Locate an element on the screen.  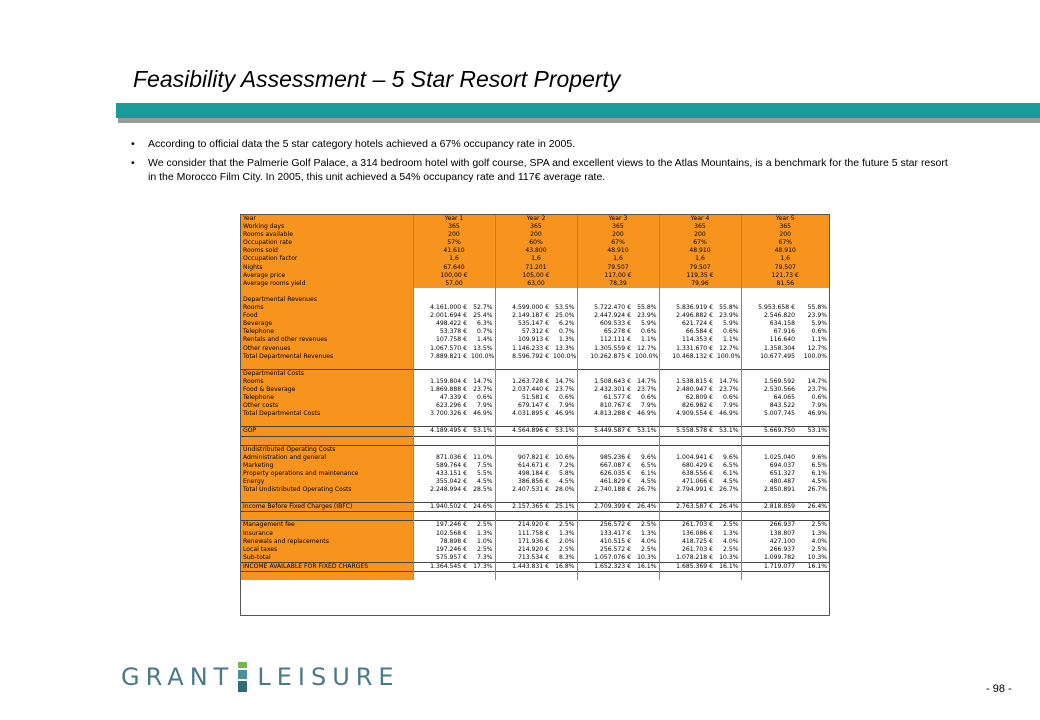
percent-cell: 1.0% is located at coordinates (485, 541).